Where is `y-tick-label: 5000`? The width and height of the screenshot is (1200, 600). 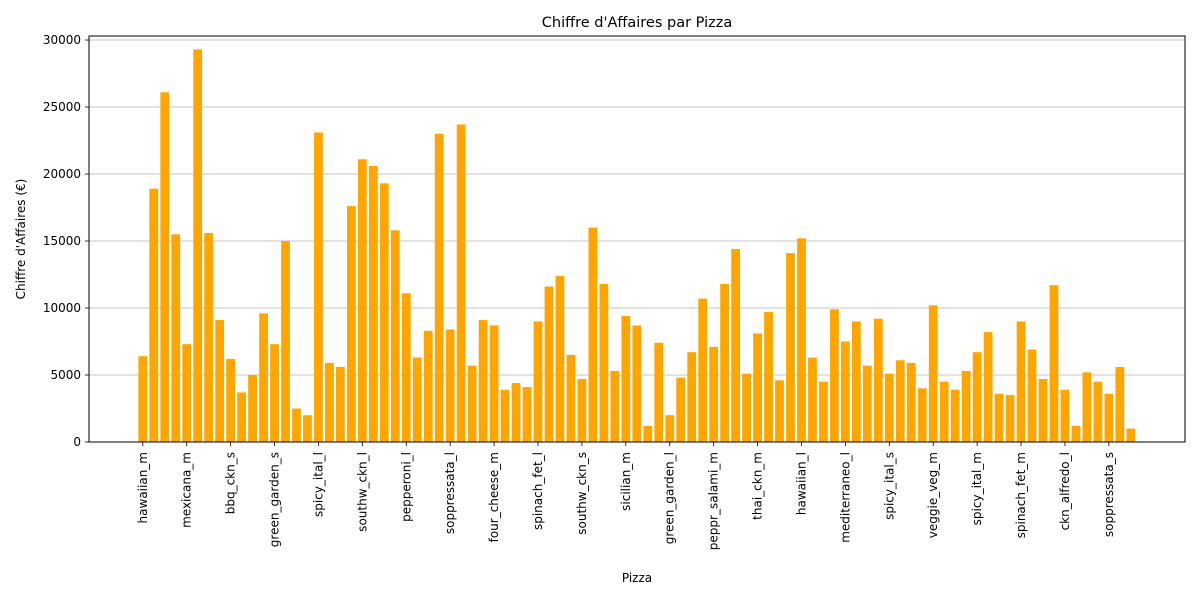
y-tick-label: 5000 is located at coordinates (65, 375).